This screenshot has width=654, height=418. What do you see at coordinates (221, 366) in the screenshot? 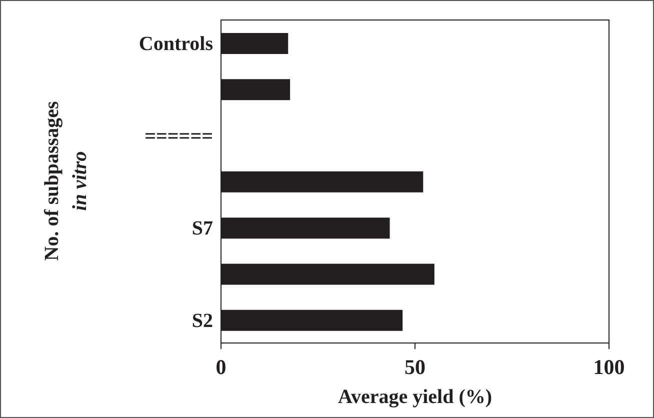
I see `x-tick-label: 0` at bounding box center [221, 366].